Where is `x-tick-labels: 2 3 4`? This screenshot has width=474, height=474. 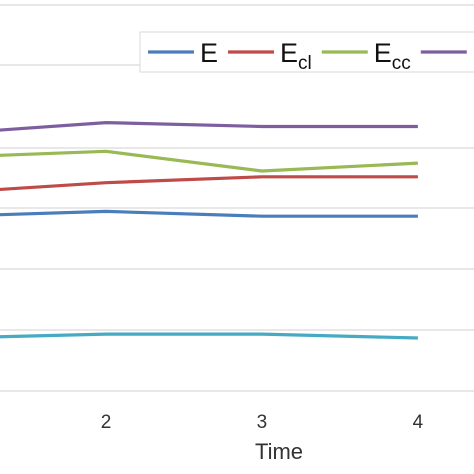
x-tick-labels: 2 3 4 is located at coordinates (262, 422).